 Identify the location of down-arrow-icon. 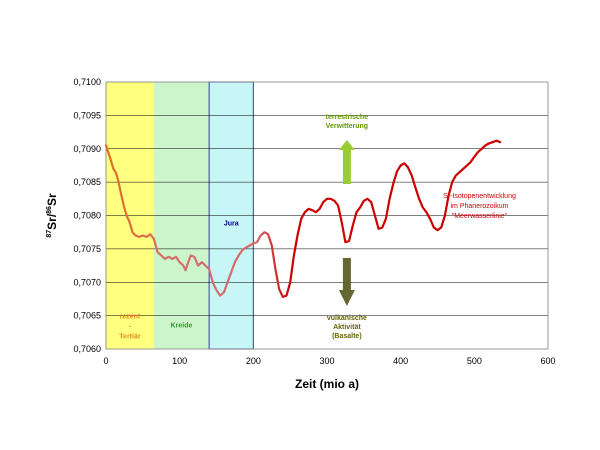
(346, 282).